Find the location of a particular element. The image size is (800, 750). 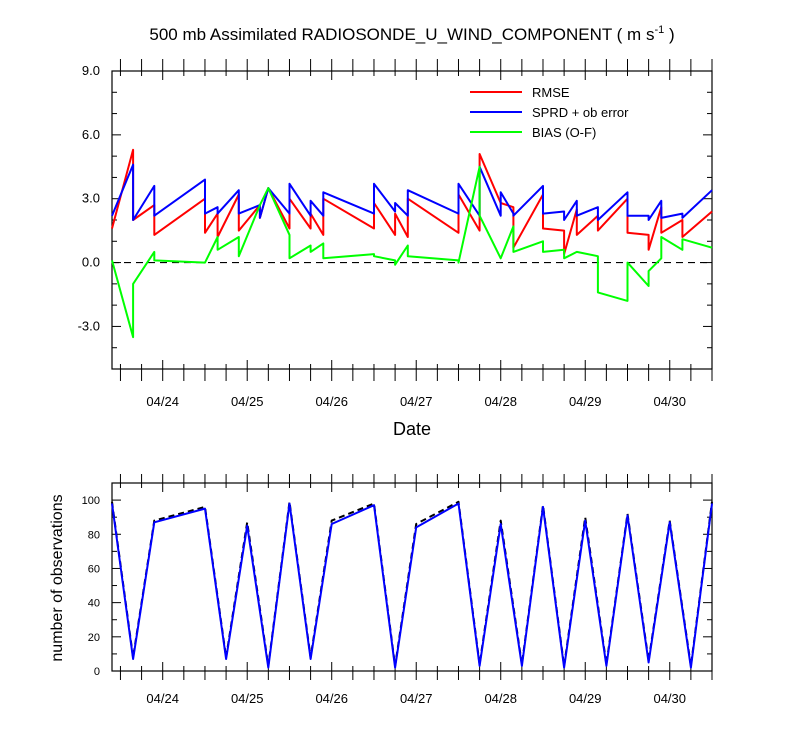

y-tick-label: 0 is located at coordinates (97, 672).